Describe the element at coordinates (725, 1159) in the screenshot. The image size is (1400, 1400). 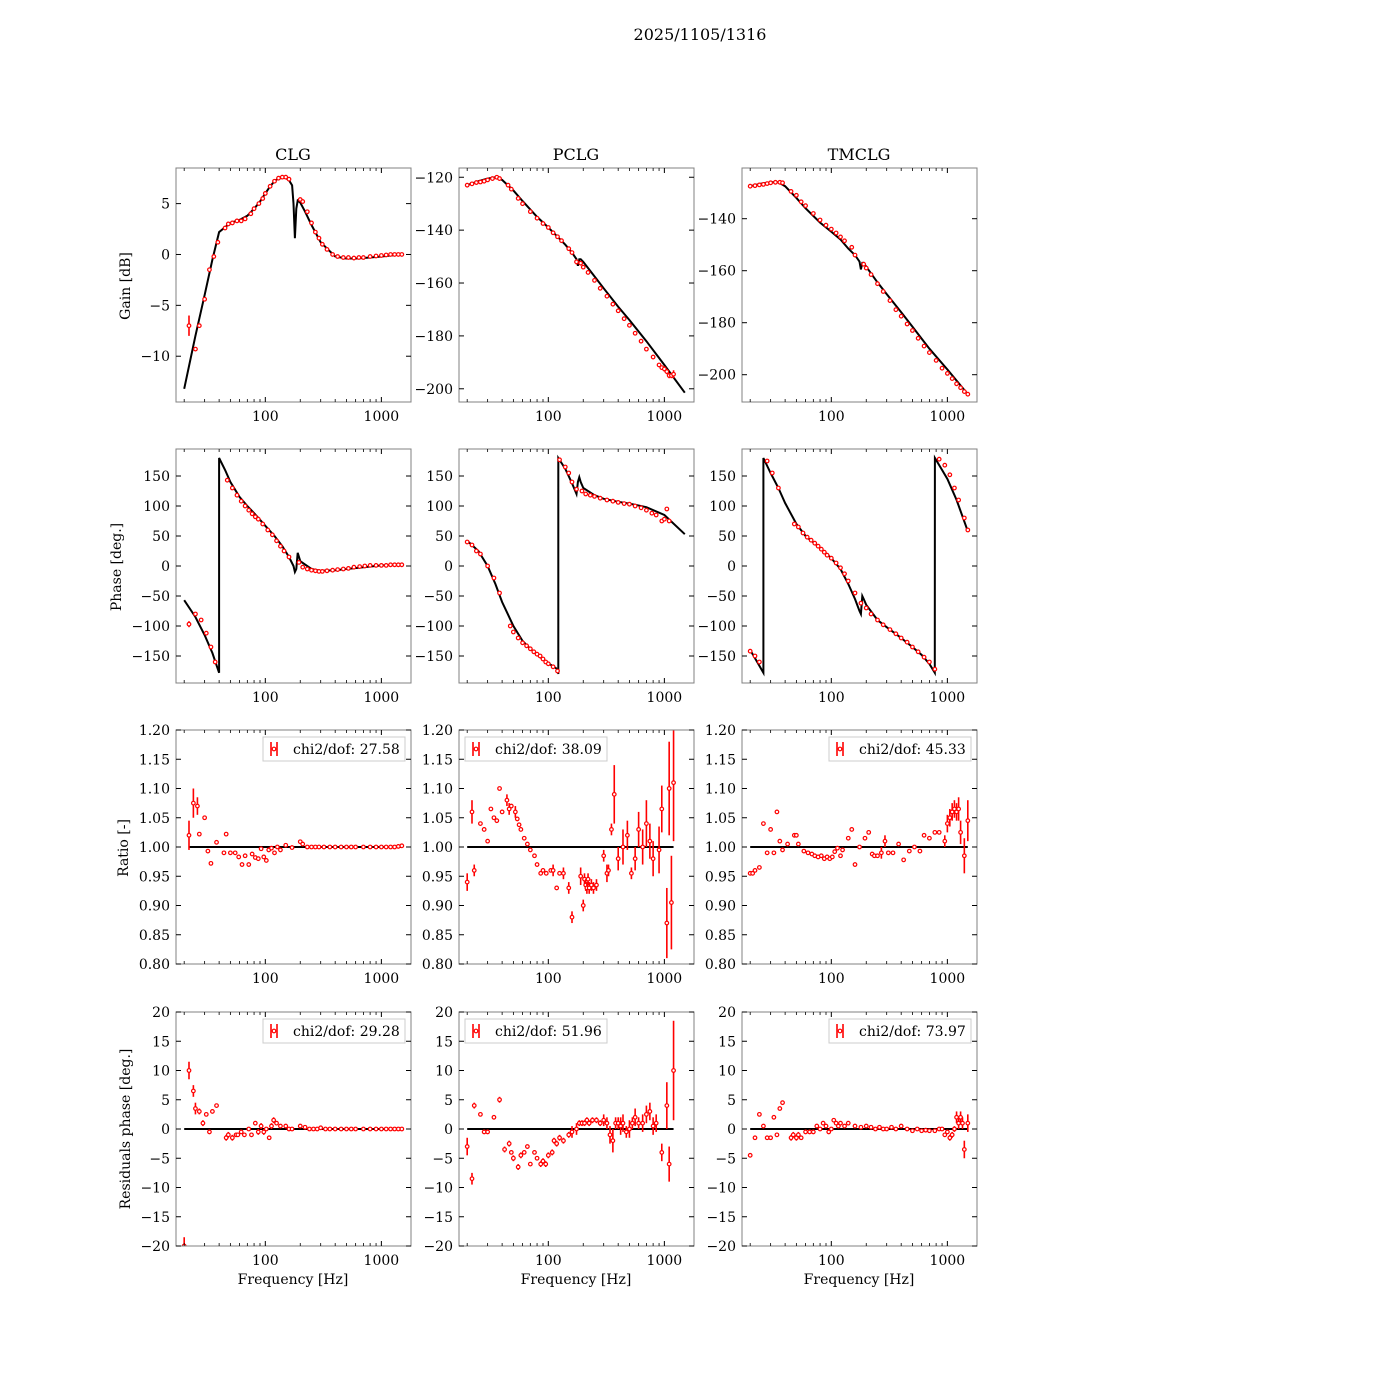
I see `y-tick-label: −5` at that location.